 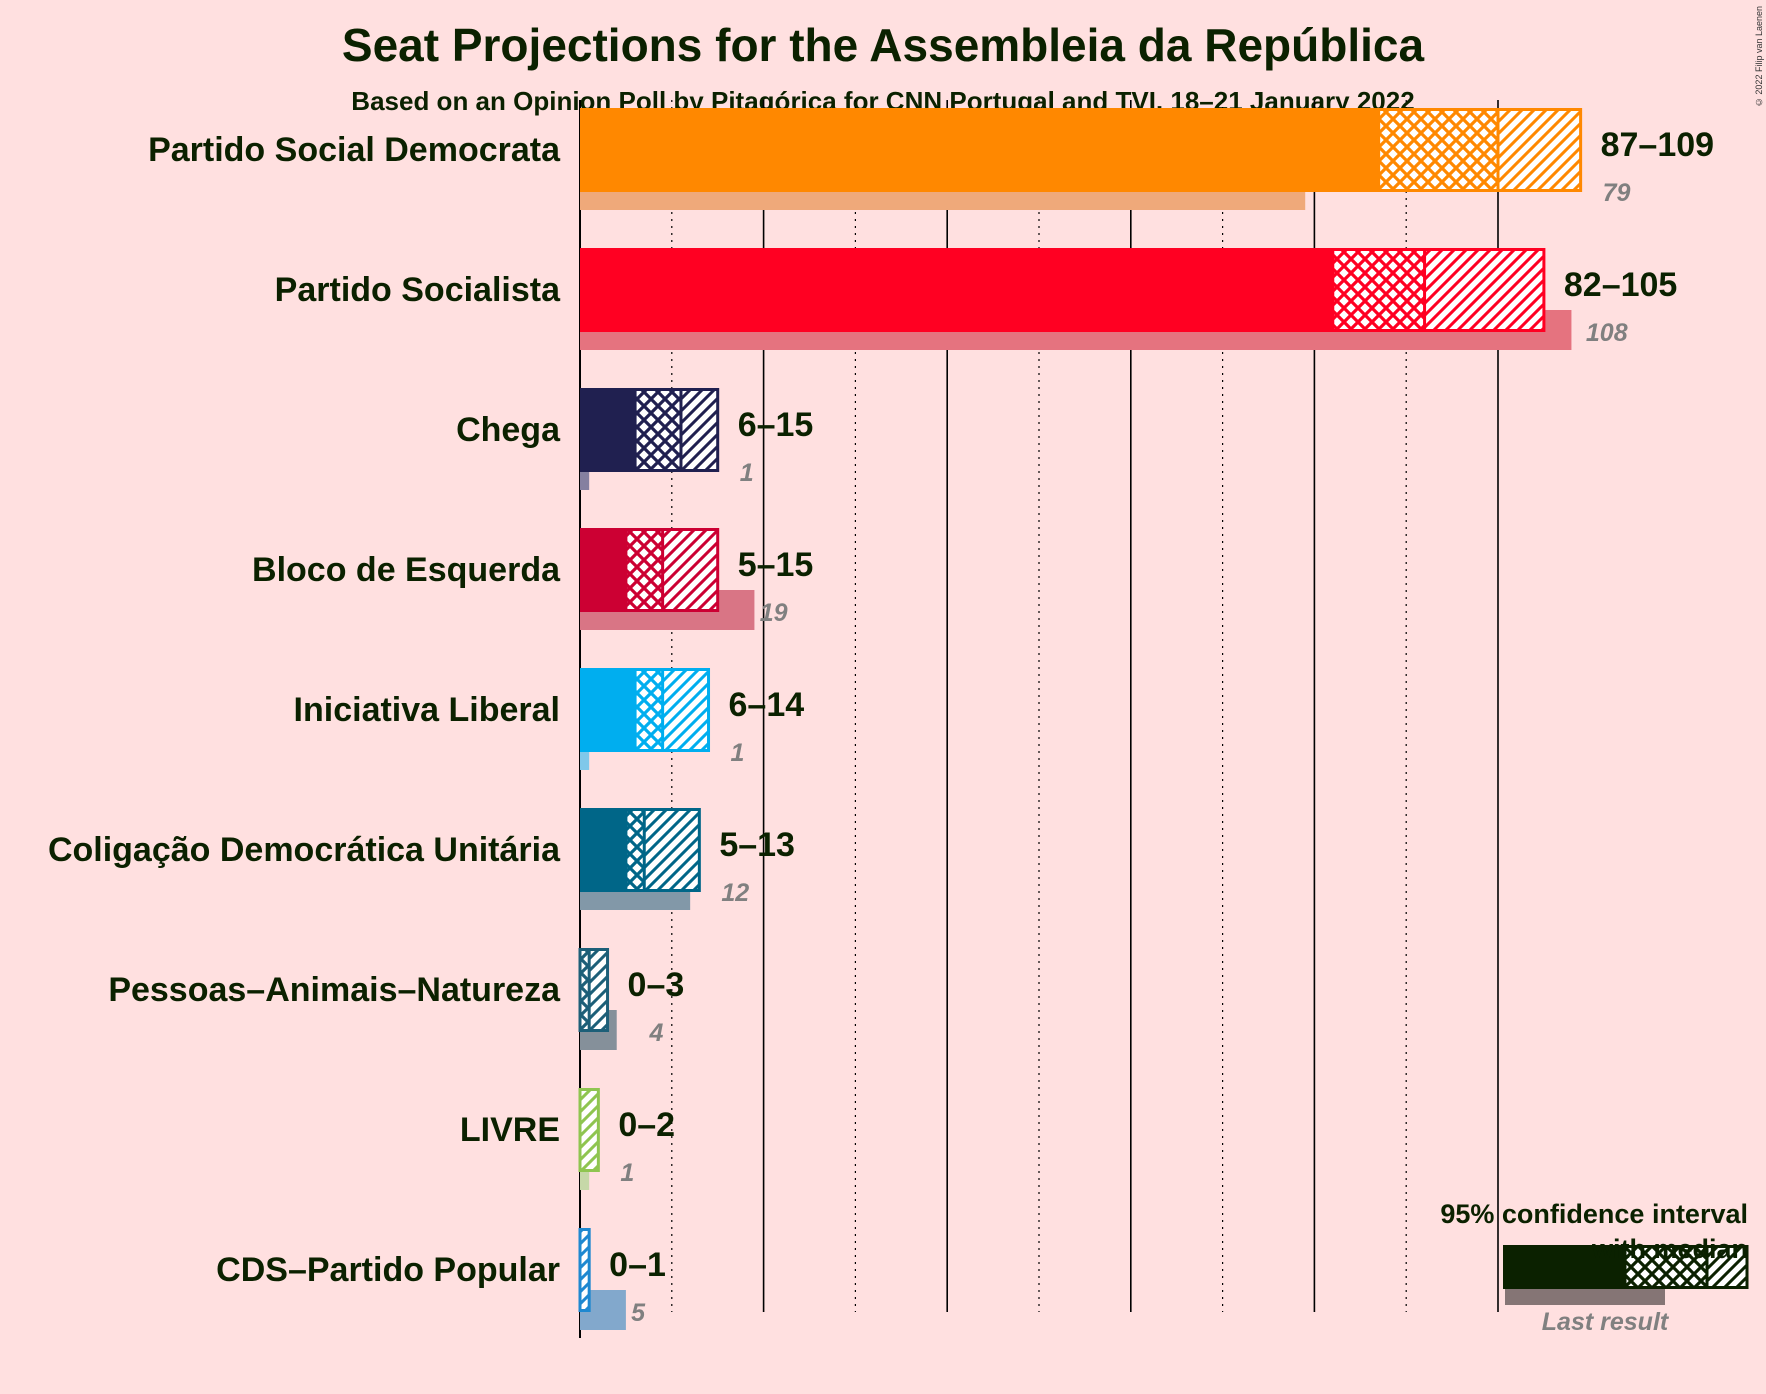 What do you see at coordinates (427, 710) in the screenshot?
I see `party-label: Iniciativa Liberal` at bounding box center [427, 710].